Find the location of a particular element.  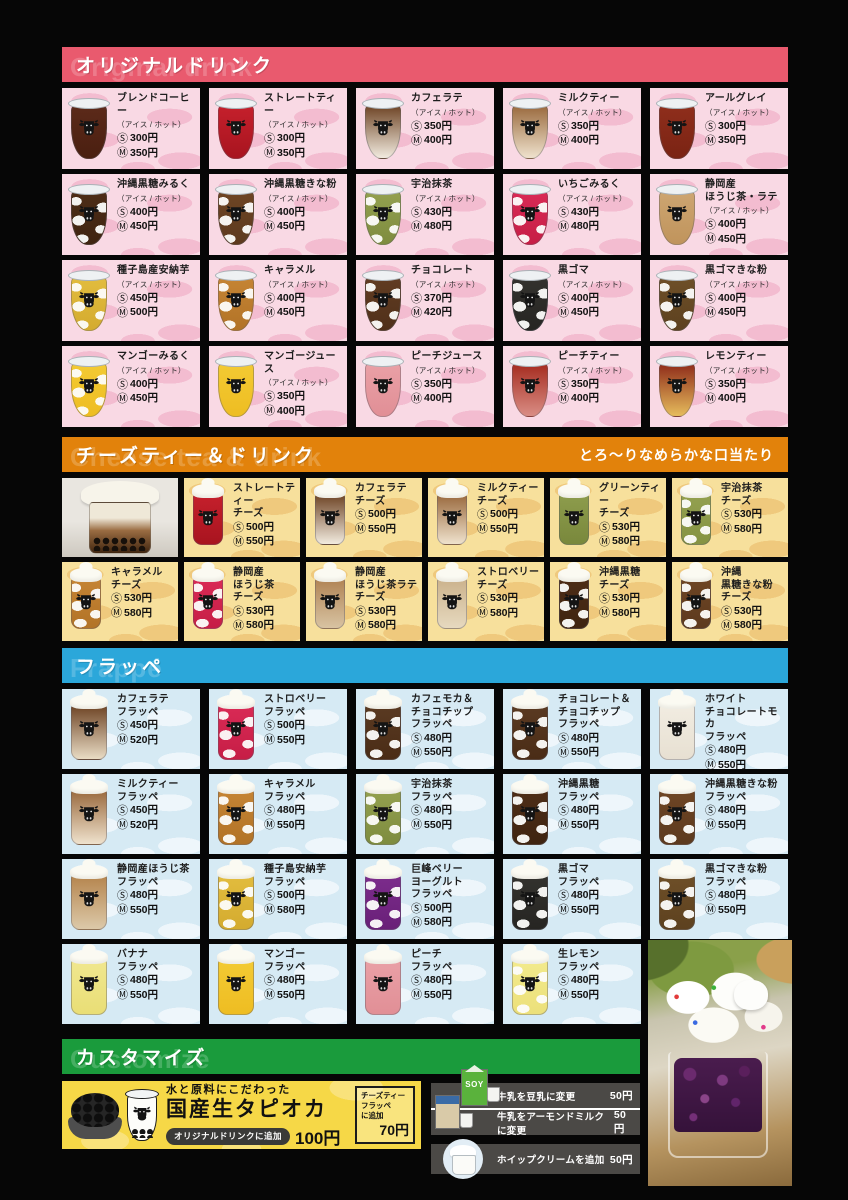

menu-item-card: 静岡産 ほうじ茶・ラテ （アイス / ホット） Ⓢ 400円 Ⓜ 450円 is located at coordinates (719, 214).